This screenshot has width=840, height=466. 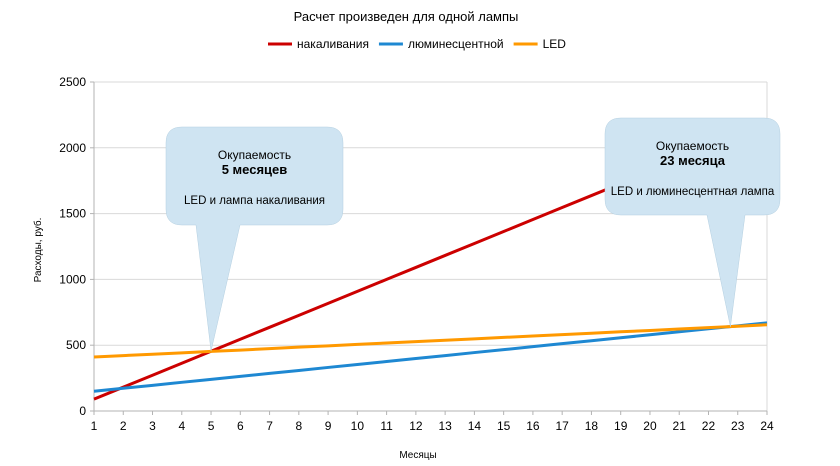 What do you see at coordinates (738, 426) in the screenshot?
I see `x-tick-label: 23` at bounding box center [738, 426].